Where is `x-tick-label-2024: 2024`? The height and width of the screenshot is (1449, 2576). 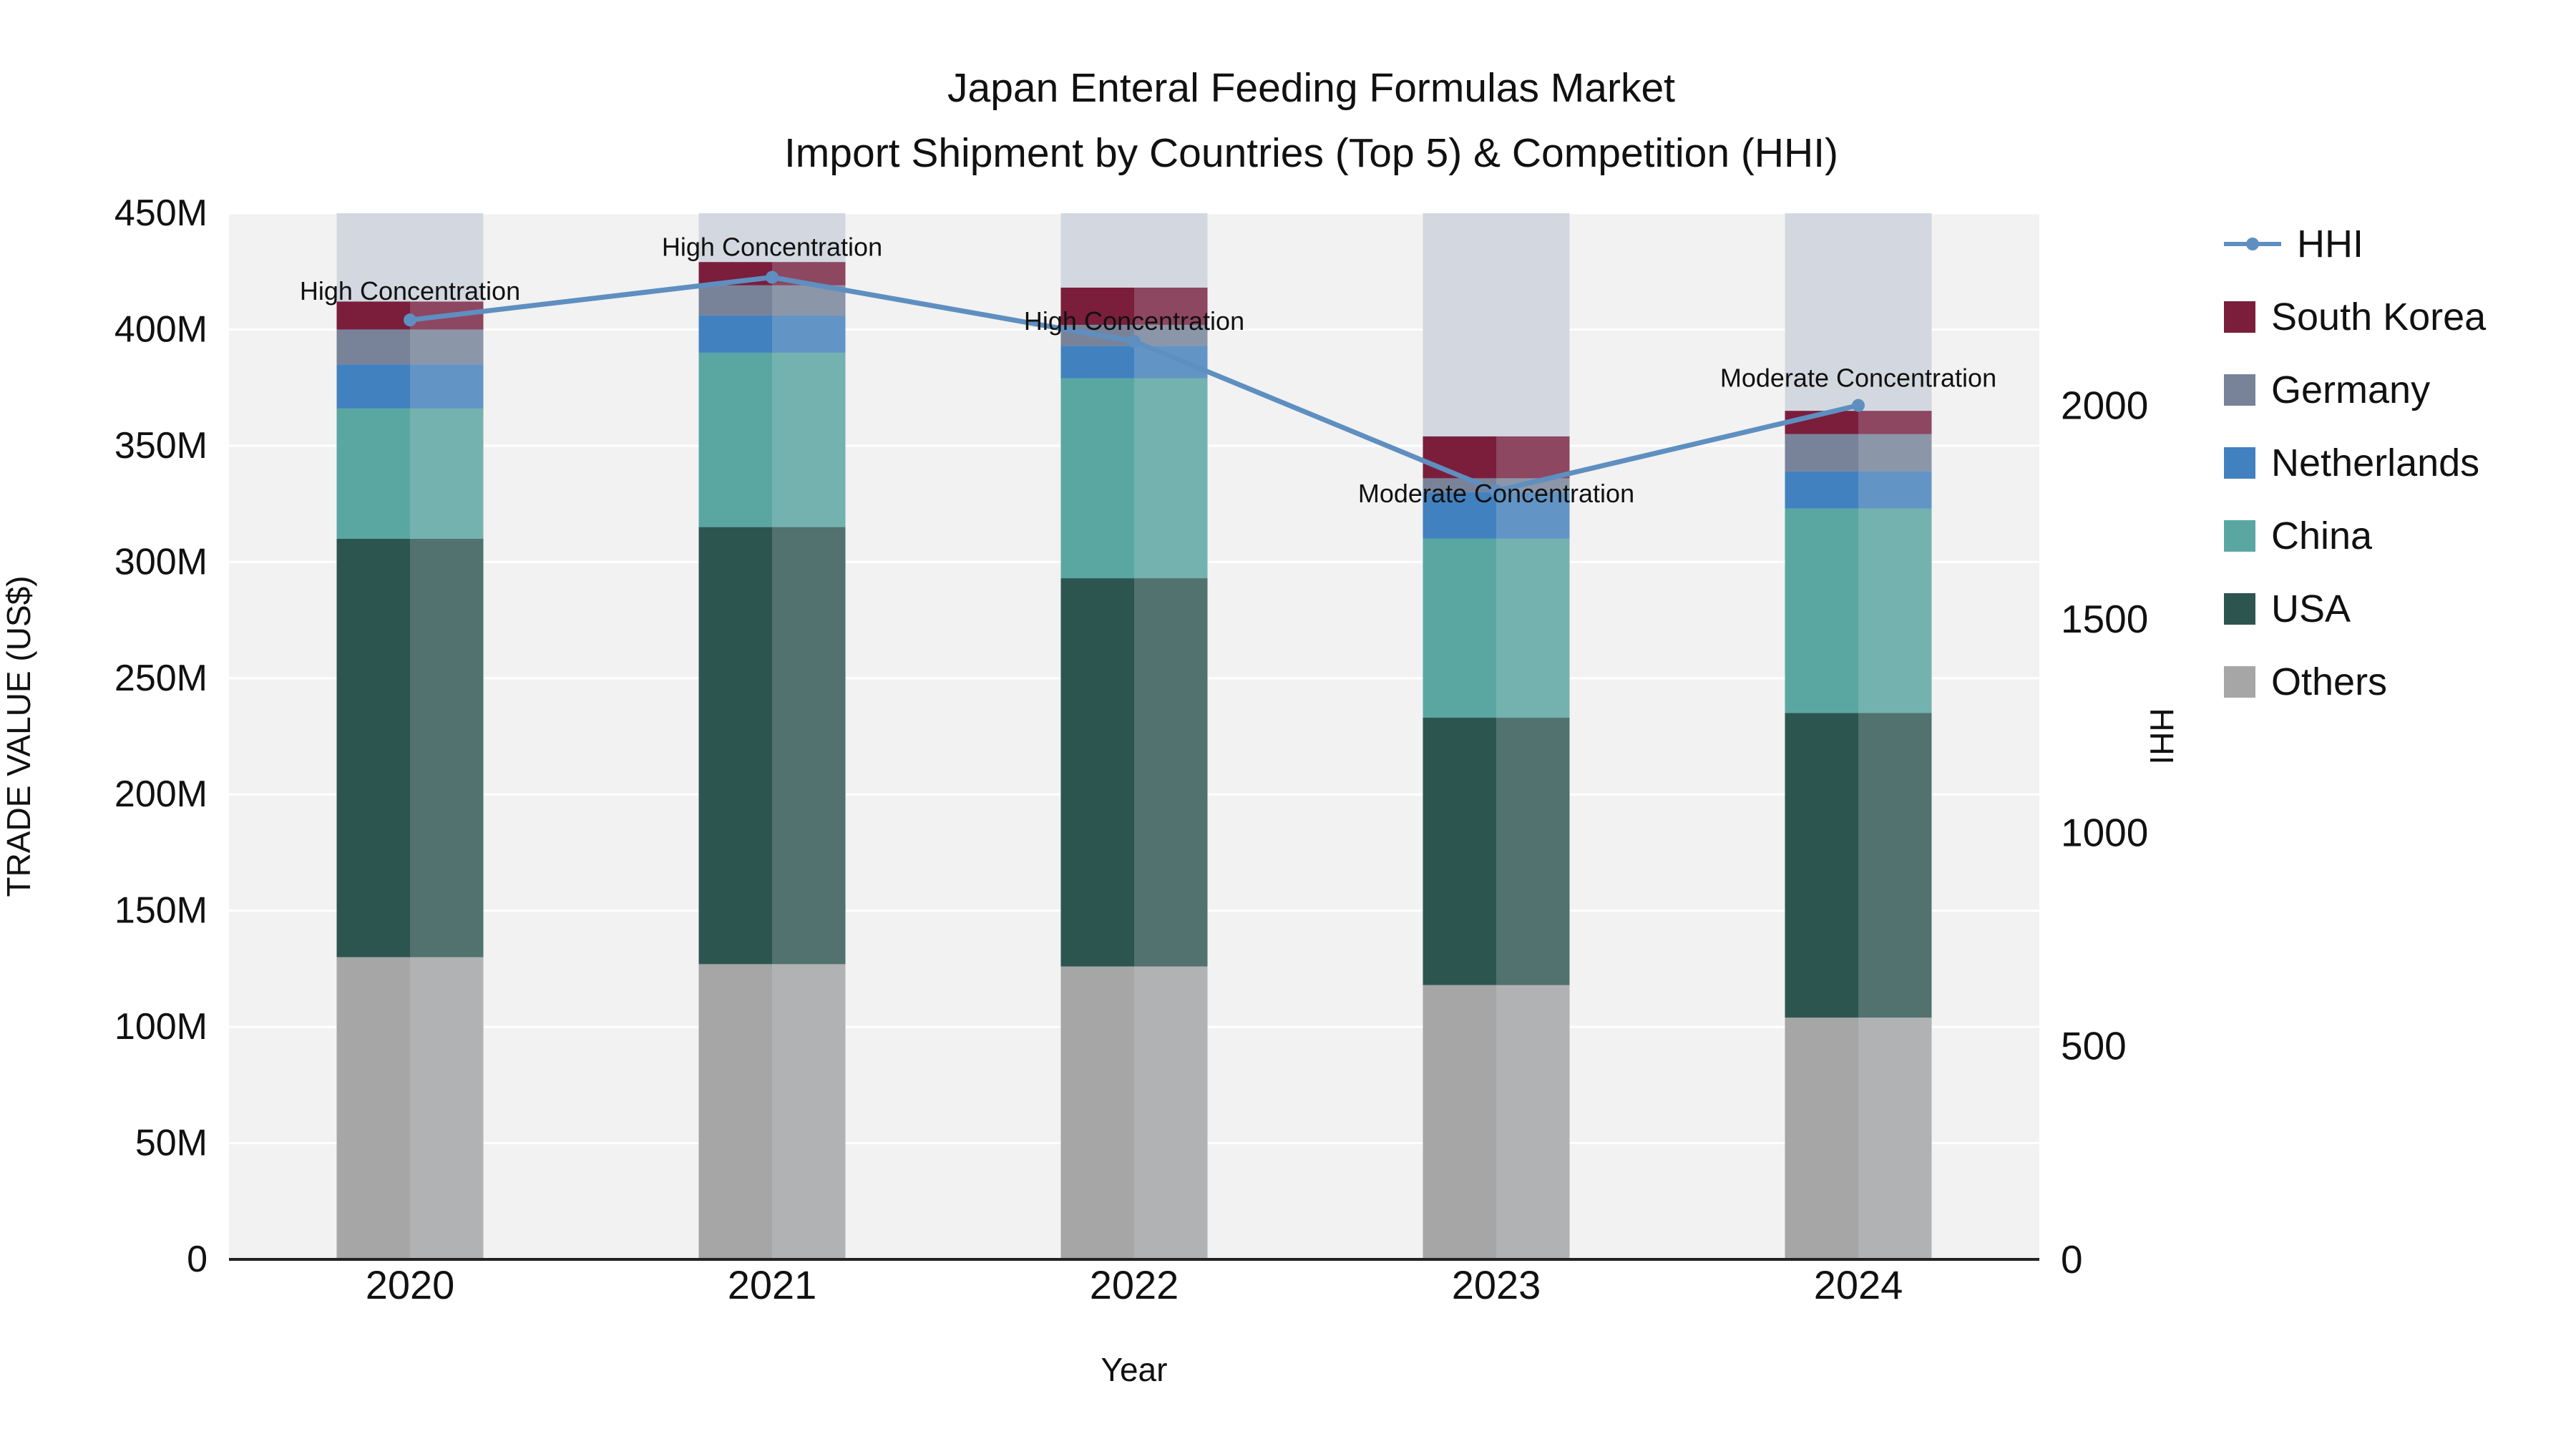
x-tick-label-2024: 2024 is located at coordinates (1858, 1284).